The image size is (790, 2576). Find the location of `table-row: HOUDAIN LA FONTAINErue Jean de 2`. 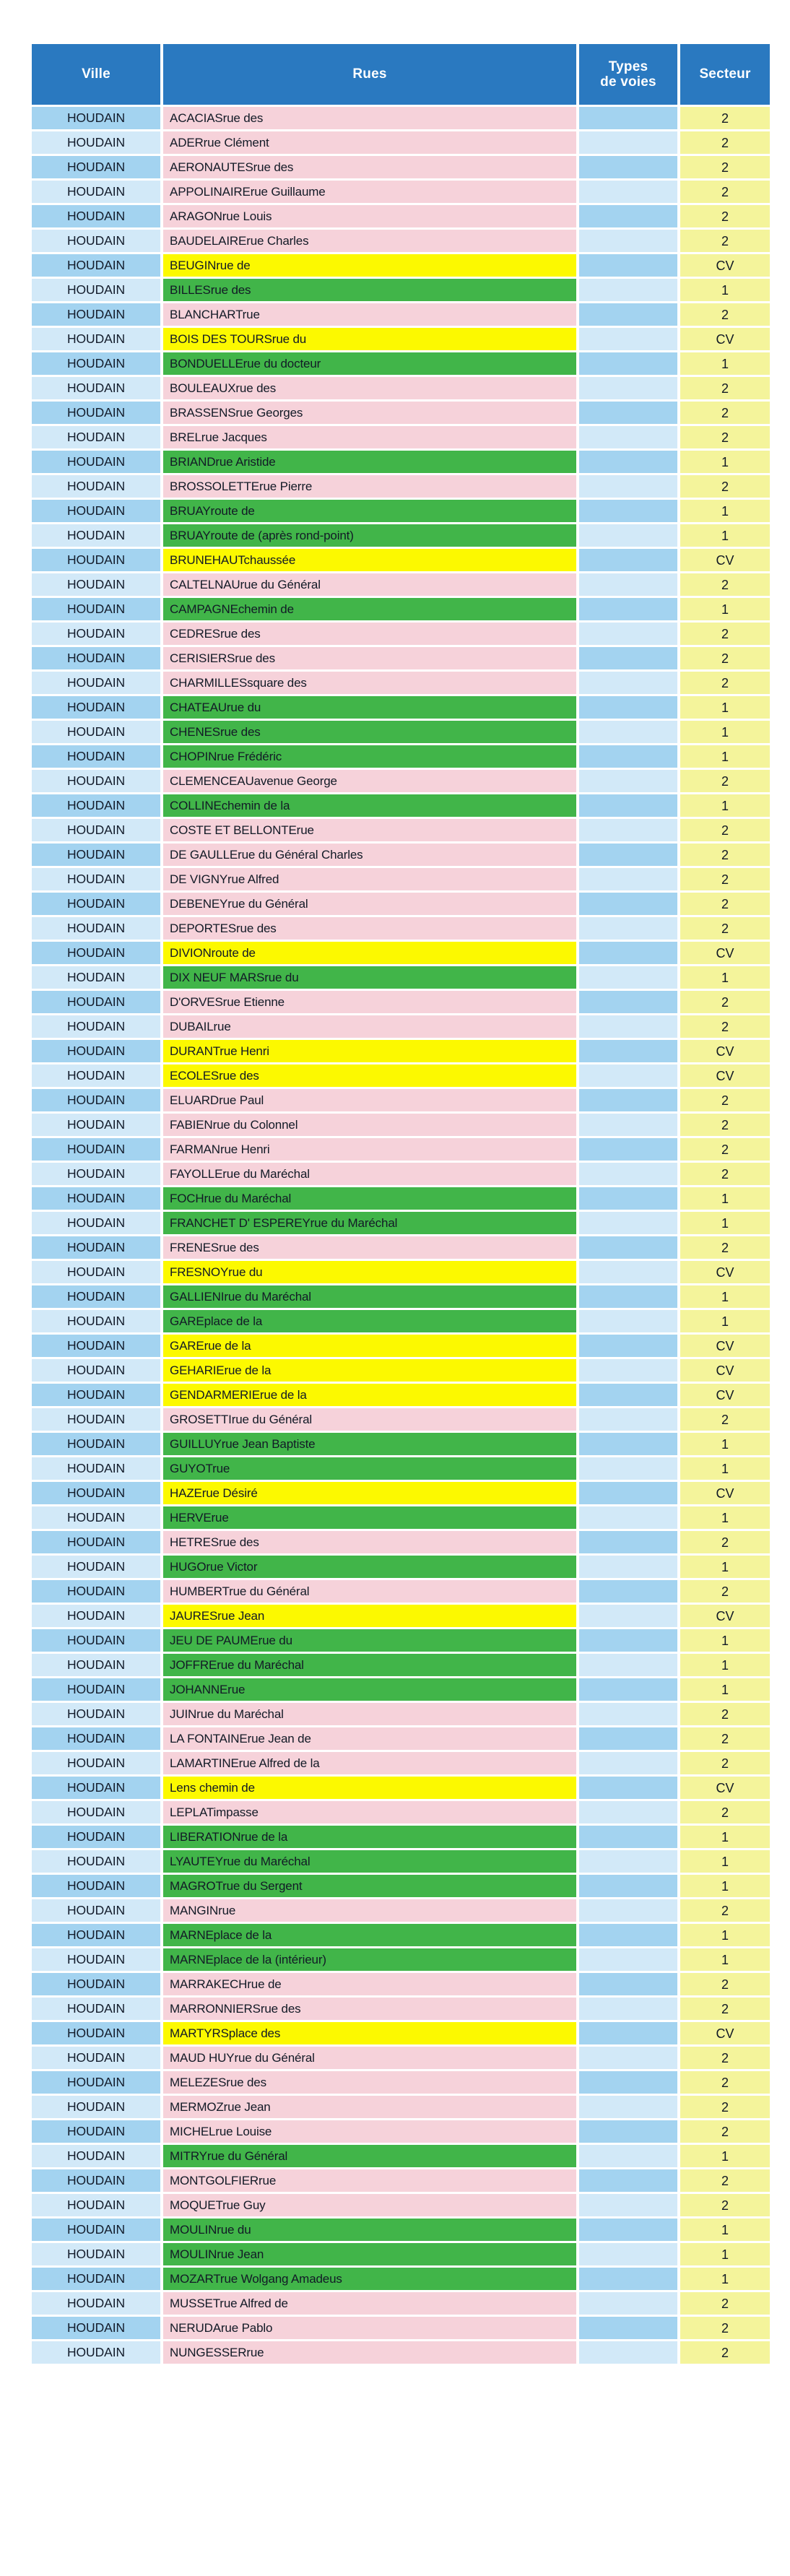

table-row: HOUDAIN LA FONTAINErue Jean de 2 is located at coordinates (401, 1738).